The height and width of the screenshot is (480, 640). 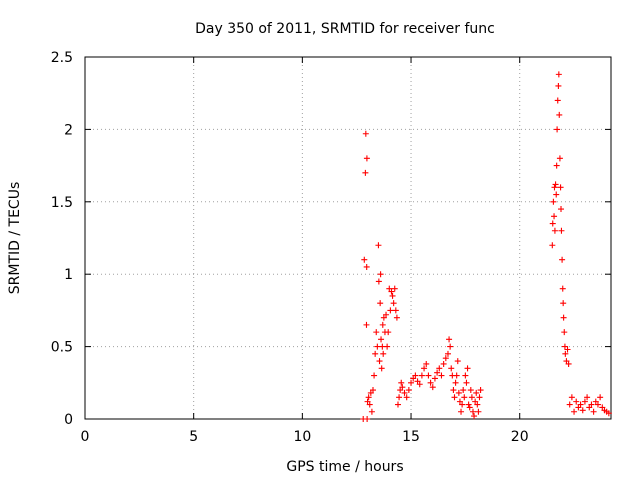 I want to click on y-axis-label: SRMTID / TECUs, so click(x=15, y=238).